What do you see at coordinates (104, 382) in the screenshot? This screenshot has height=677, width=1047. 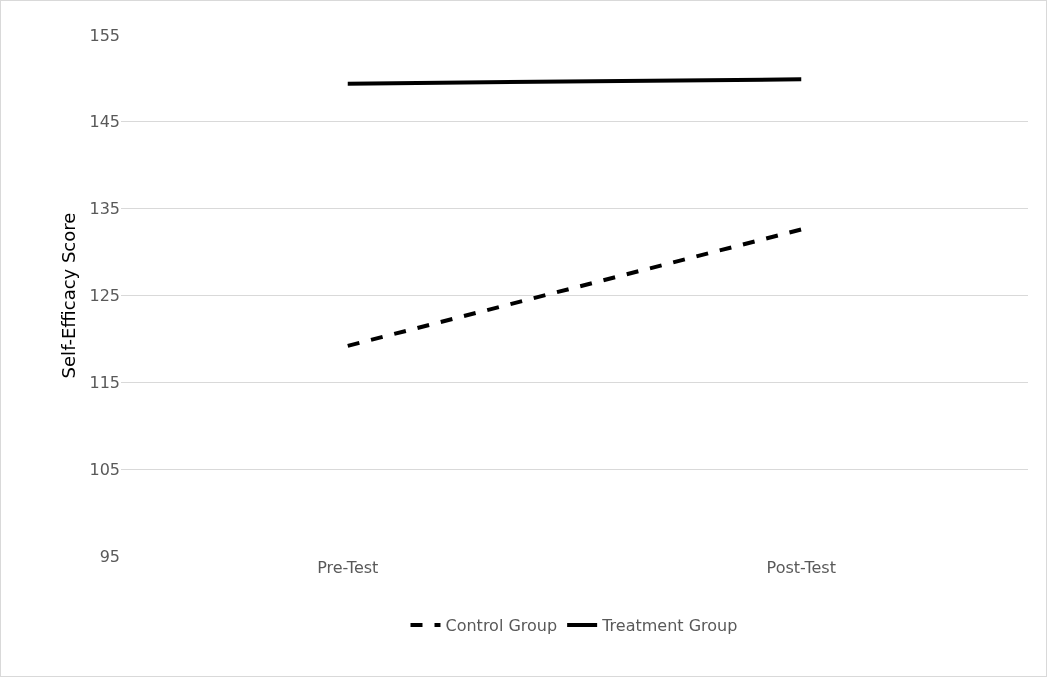 I see `y-tick-label: 115` at bounding box center [104, 382].